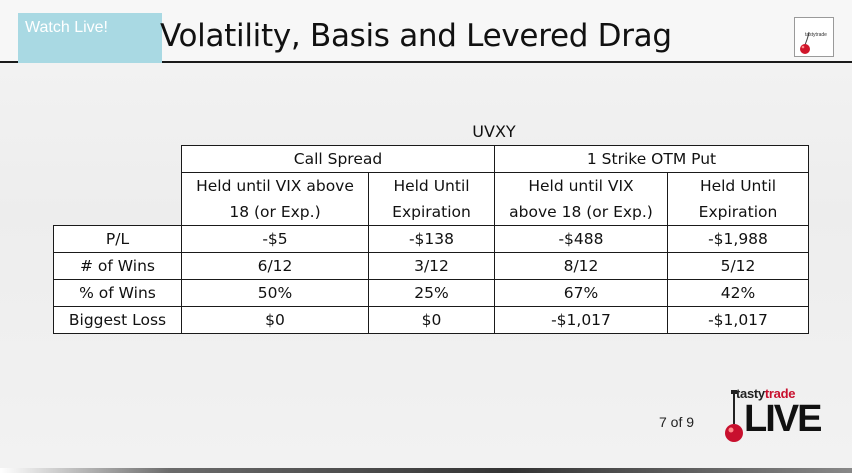 This screenshot has width=852, height=473. Describe the element at coordinates (275, 266) in the screenshot. I see `table-cell: 6/12` at that location.